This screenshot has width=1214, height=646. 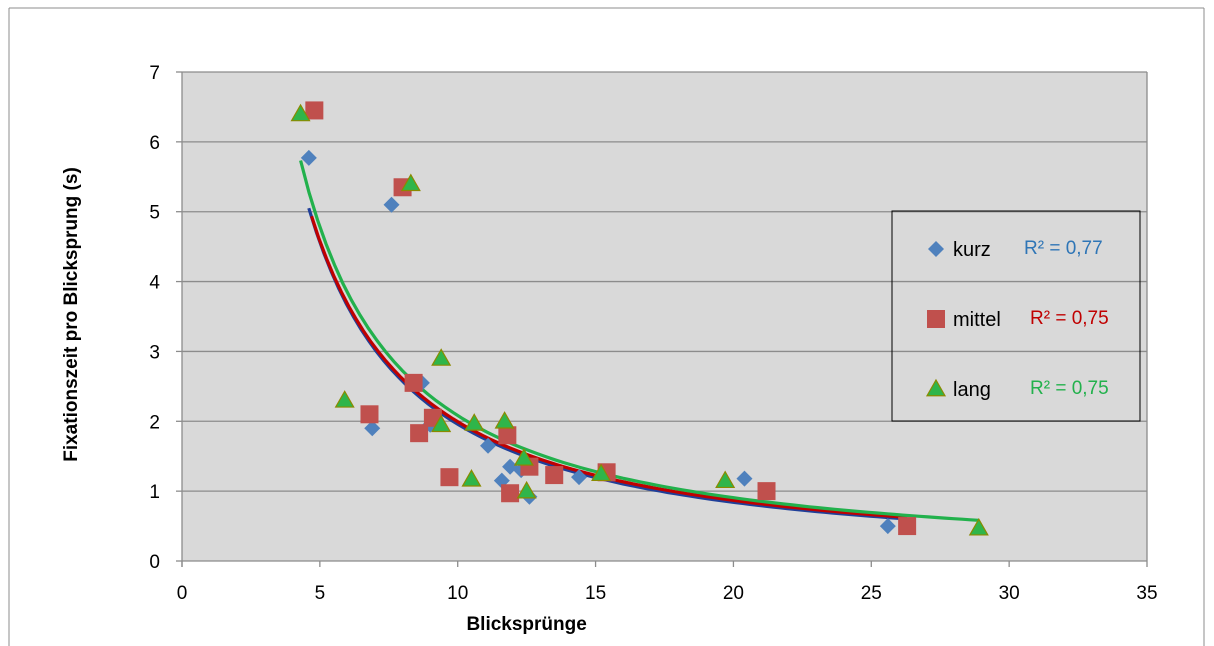 I want to click on x-tick-label: 10, so click(x=457, y=593).